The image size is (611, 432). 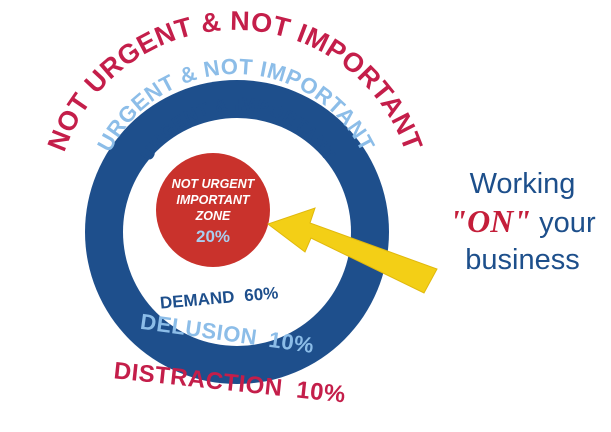 What do you see at coordinates (522, 184) in the screenshot?
I see `side-line-1: Working` at bounding box center [522, 184].